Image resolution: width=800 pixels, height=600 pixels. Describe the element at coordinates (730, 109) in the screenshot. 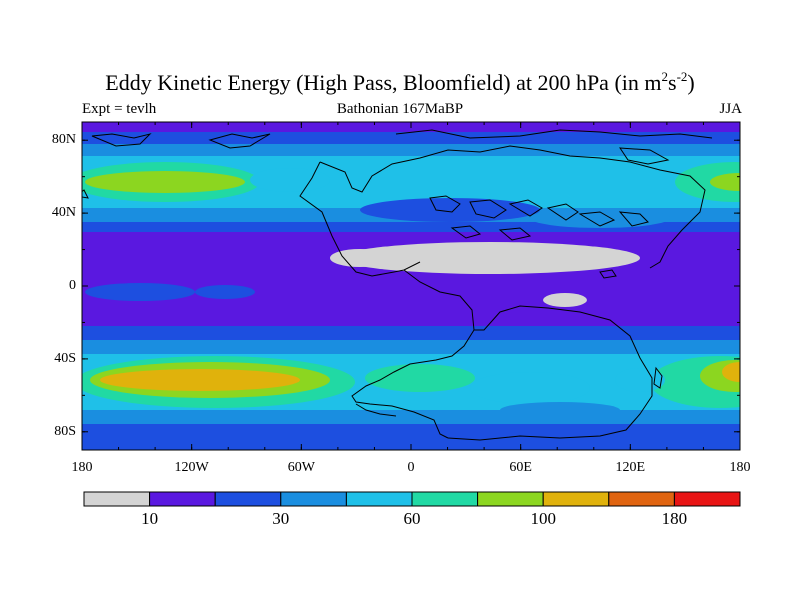

I see `season-label: JJA` at that location.